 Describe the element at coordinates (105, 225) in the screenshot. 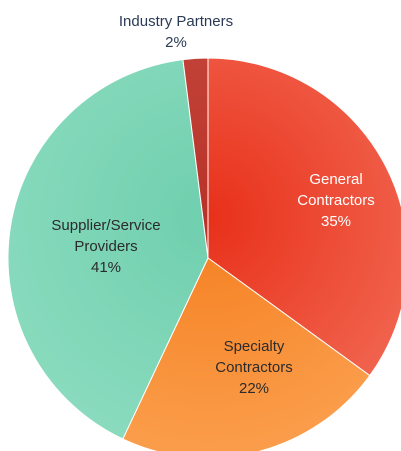

I see `slice-name: Supplier/Service` at that location.